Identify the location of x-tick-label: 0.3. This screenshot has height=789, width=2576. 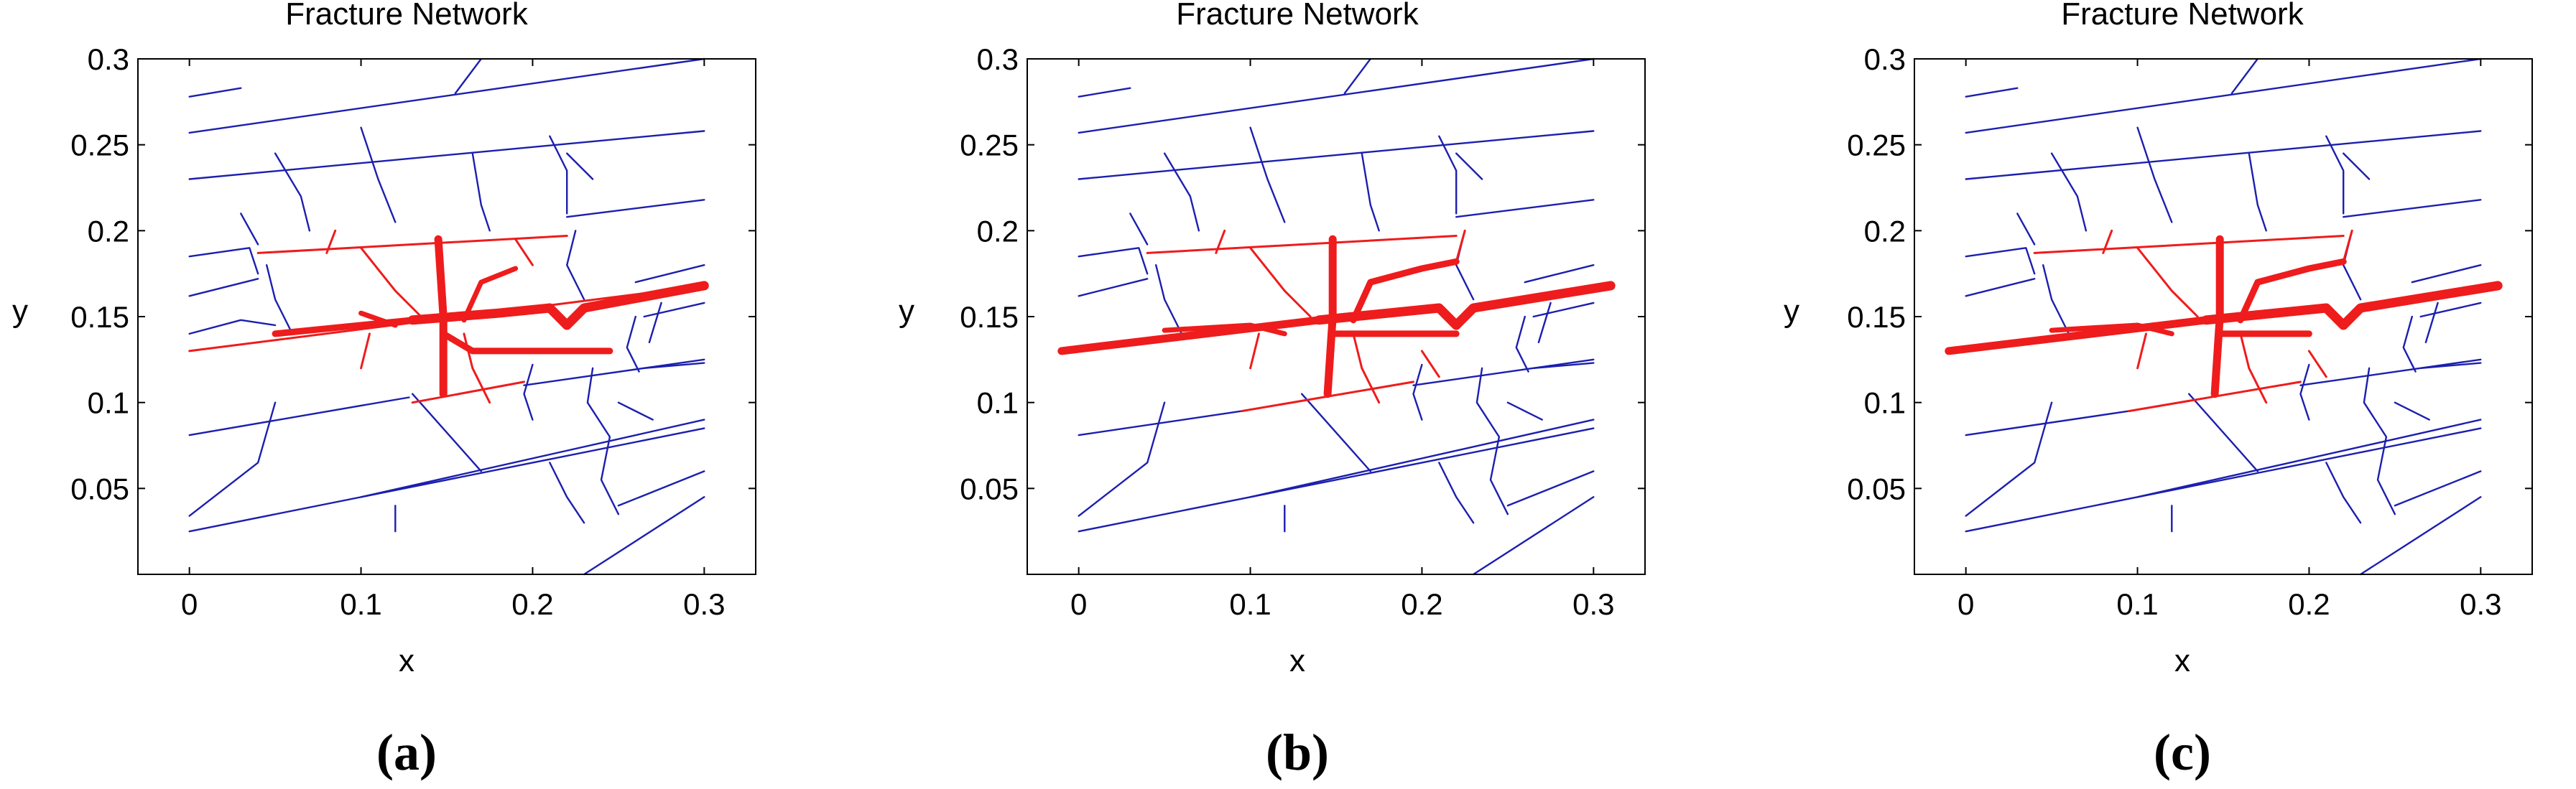
(704, 604).